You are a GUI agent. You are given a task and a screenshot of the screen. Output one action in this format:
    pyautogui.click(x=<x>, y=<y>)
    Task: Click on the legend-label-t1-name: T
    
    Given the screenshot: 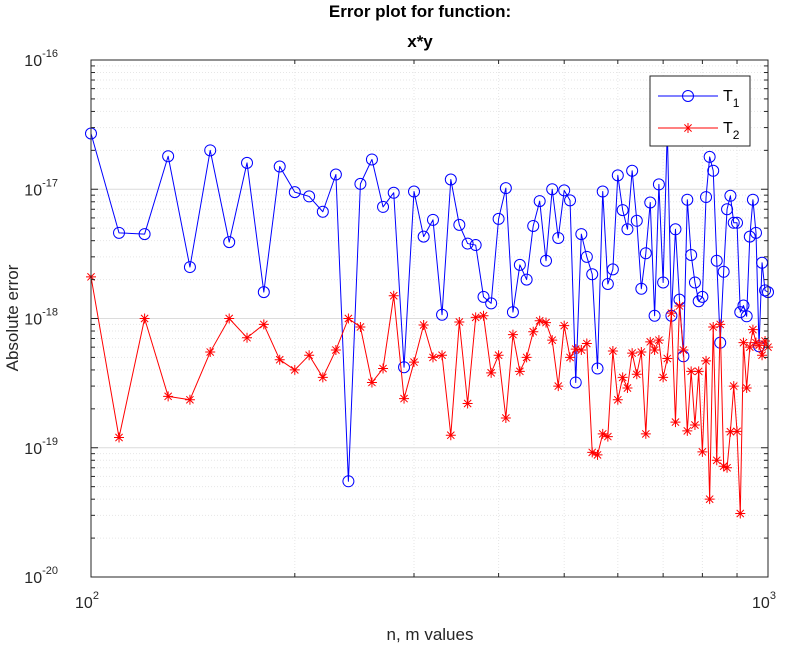 What is the action you would take?
    pyautogui.click(x=728, y=96)
    